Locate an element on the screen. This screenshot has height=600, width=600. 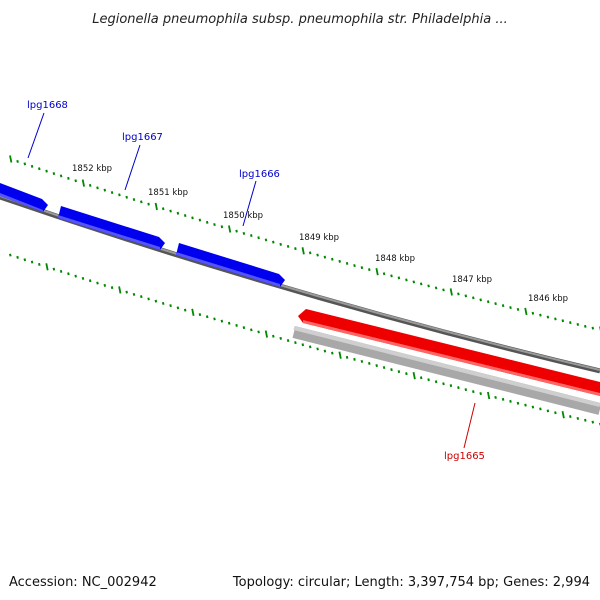
gene-lpg1666 is located at coordinates (230, 265).